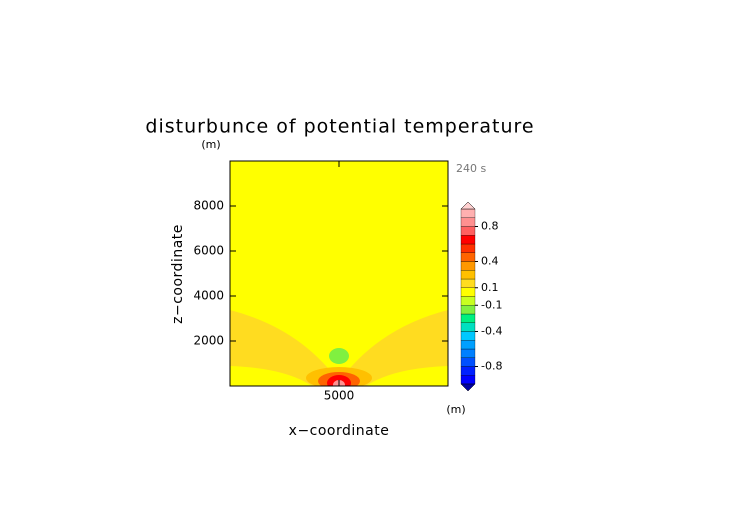  Describe the element at coordinates (208, 296) in the screenshot. I see `y-tick-label: 4000` at that location.